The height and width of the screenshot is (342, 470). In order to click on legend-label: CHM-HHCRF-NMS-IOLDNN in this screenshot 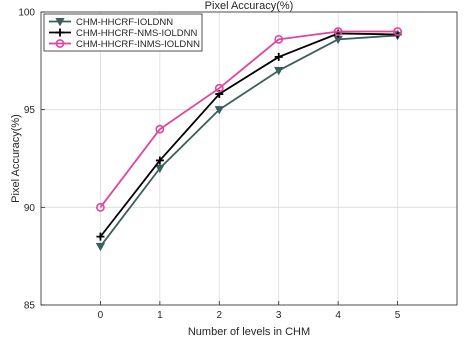, I will do `click(137, 33)`.